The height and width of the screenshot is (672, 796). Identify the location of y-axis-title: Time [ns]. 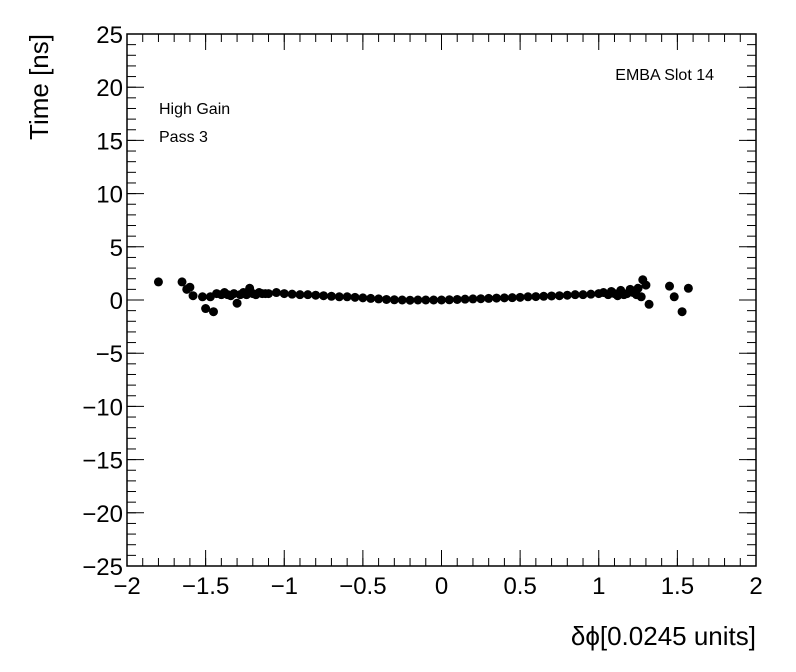
(39, 87).